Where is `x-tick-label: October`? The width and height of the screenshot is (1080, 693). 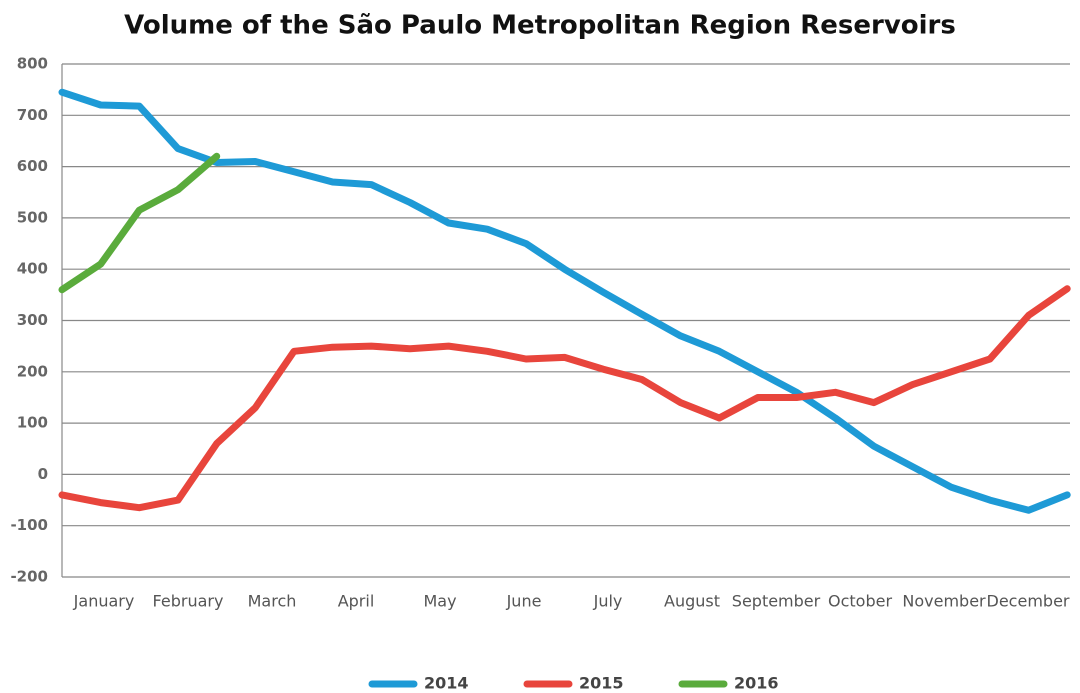 x-tick-label: October is located at coordinates (860, 601).